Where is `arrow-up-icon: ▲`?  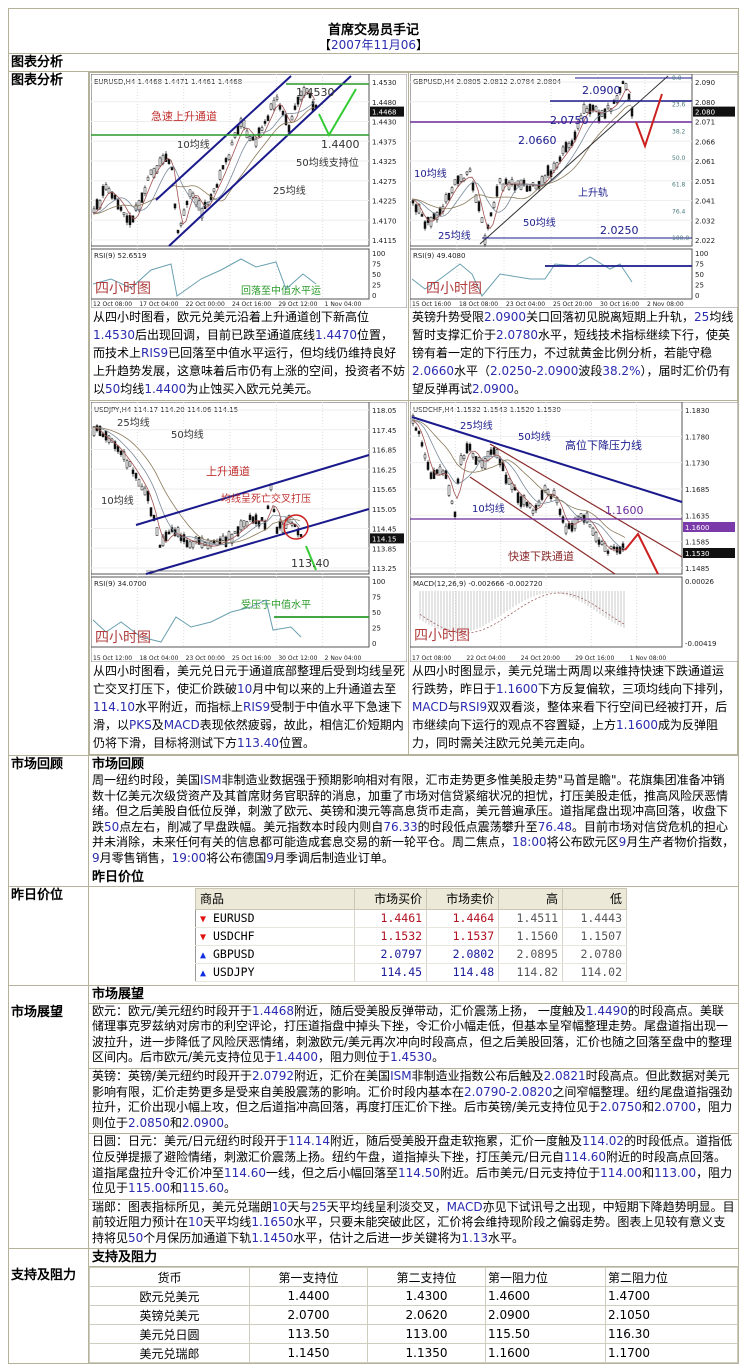
arrow-up-icon: ▲ is located at coordinates (203, 974).